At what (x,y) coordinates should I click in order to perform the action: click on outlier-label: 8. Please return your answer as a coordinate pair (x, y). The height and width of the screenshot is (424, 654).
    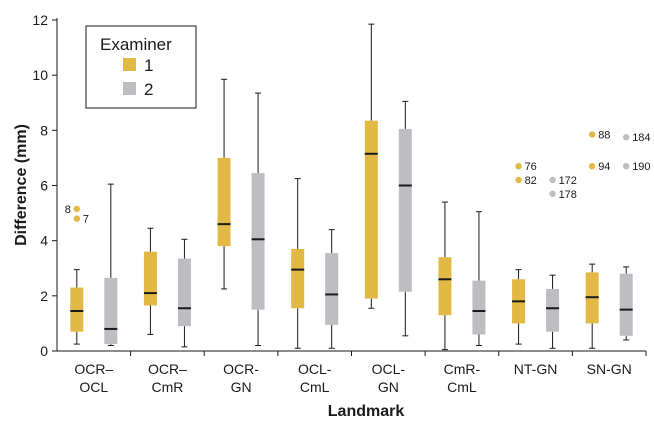
    Looking at the image, I should click on (68, 210).